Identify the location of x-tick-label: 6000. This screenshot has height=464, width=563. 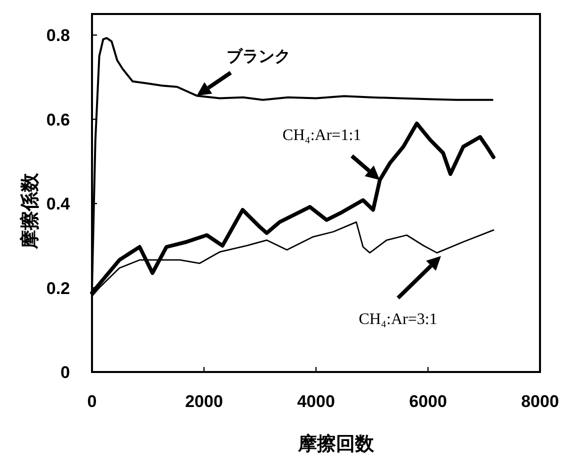
(428, 401).